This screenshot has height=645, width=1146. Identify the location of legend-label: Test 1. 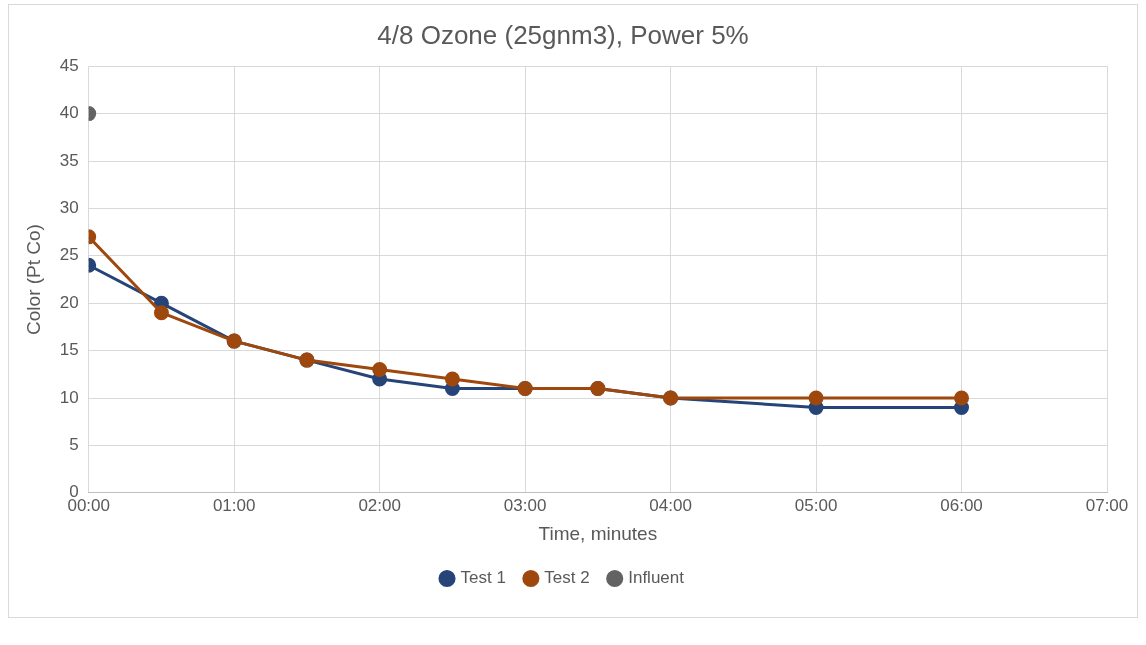
(483, 578).